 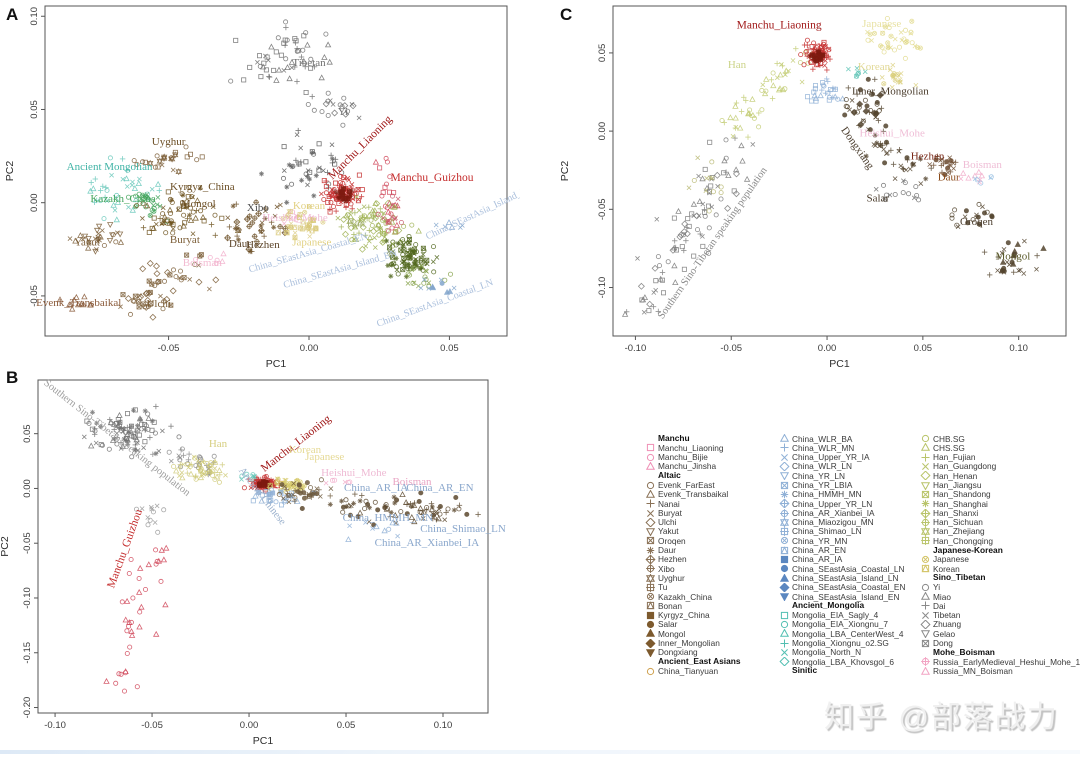 I want to click on legend-item-label: Dong, so click(x=943, y=643).